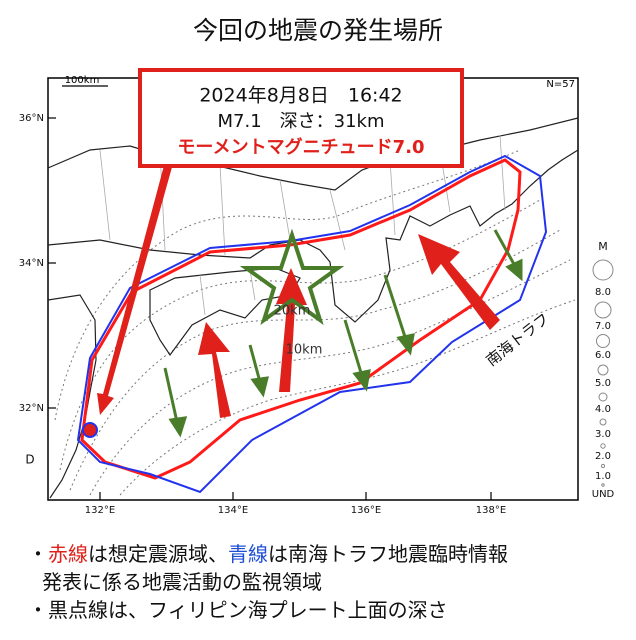  Describe the element at coordinates (603, 494) in the screenshot. I see `legend-label: UND` at that location.